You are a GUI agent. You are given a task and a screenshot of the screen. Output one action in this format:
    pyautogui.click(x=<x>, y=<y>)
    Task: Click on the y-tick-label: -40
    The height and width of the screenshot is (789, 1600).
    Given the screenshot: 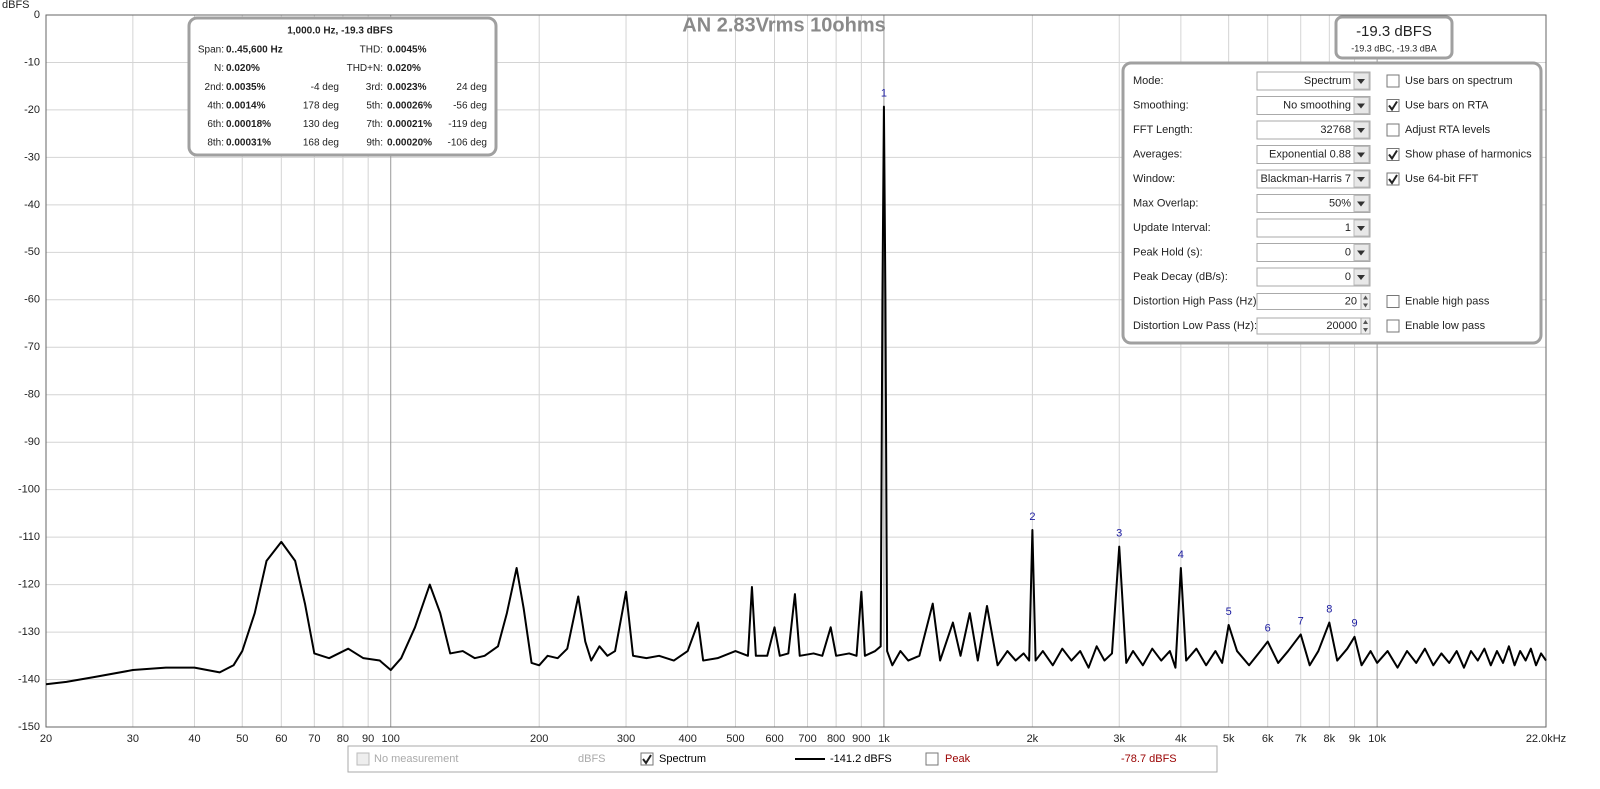 What is the action you would take?
    pyautogui.click(x=32, y=205)
    